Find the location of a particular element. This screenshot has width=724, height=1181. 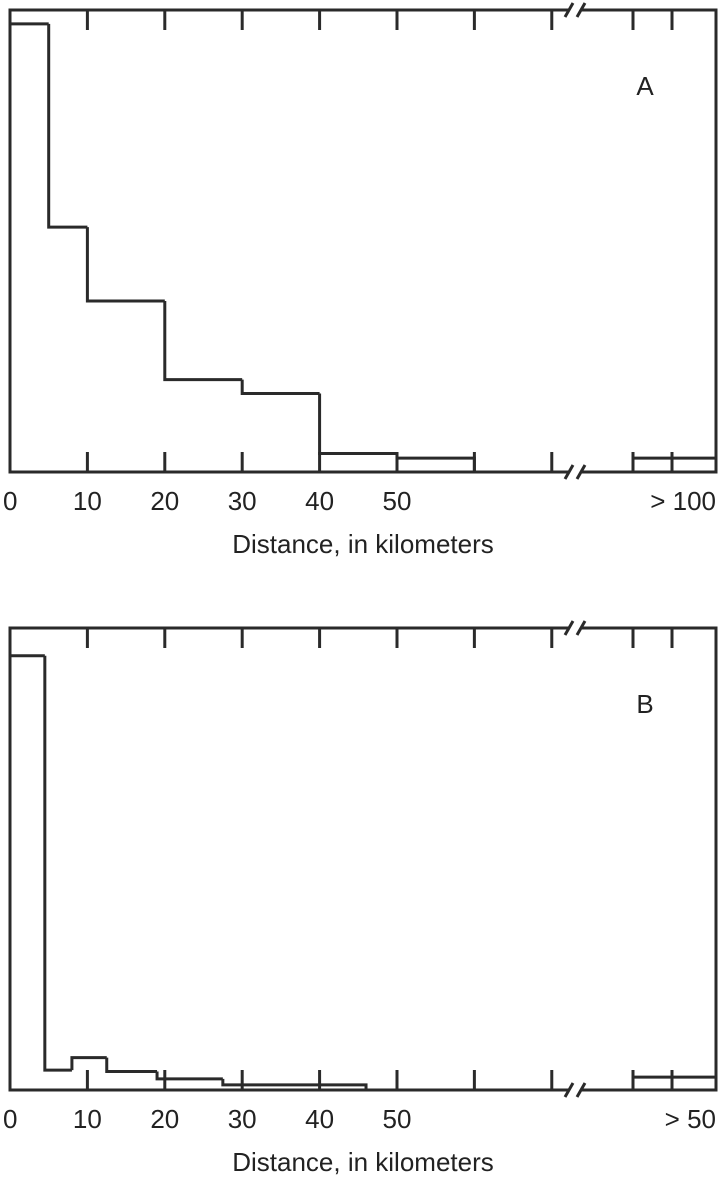

panel-label: A is located at coordinates (645, 86).